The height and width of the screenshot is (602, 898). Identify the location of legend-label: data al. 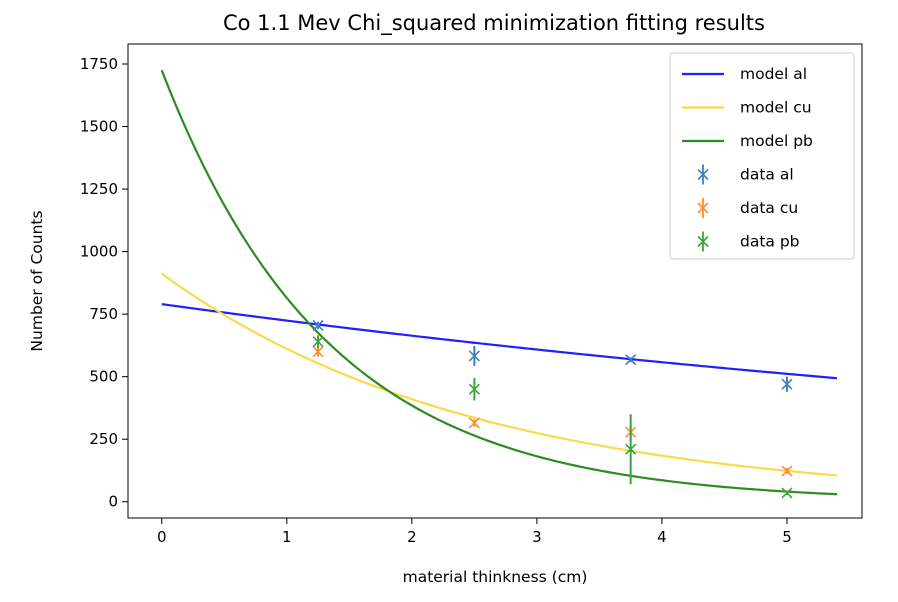
(767, 175).